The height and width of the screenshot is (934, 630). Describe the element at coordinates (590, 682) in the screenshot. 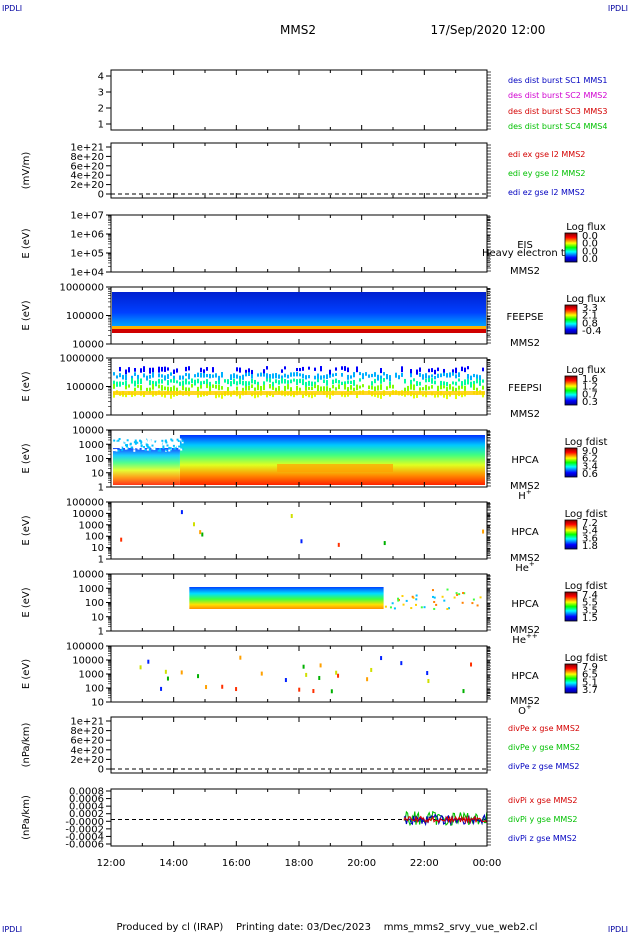

I see `colorbar-tick-label: 5.1` at that location.